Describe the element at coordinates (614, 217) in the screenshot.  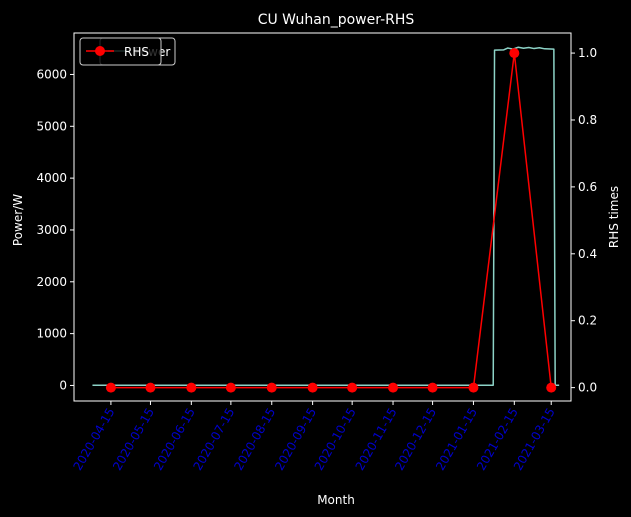
I see `right-axis-label: RHS times` at that location.